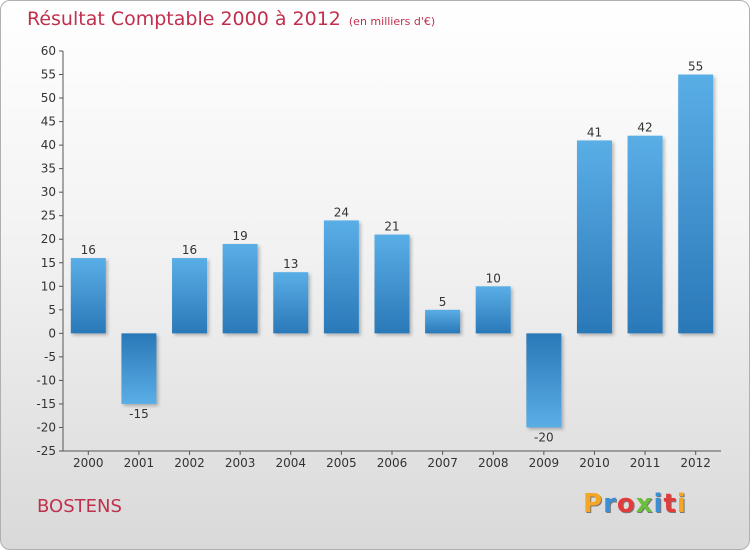 Image resolution: width=750 pixels, height=550 pixels. I want to click on y-tick-label: 15, so click(48, 263).